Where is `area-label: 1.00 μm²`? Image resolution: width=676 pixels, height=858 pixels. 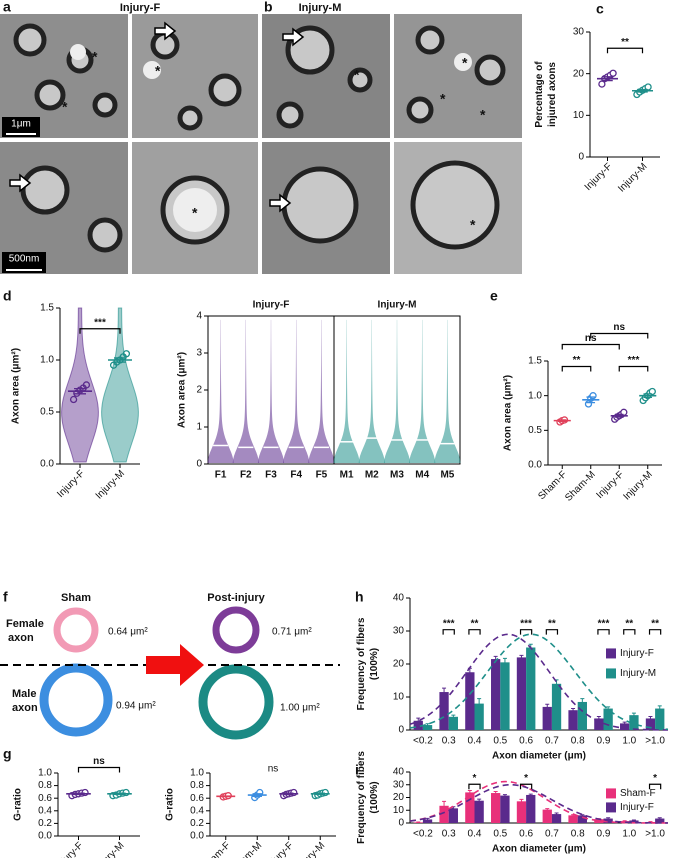
area-label: 1.00 μm² is located at coordinates (300, 708).